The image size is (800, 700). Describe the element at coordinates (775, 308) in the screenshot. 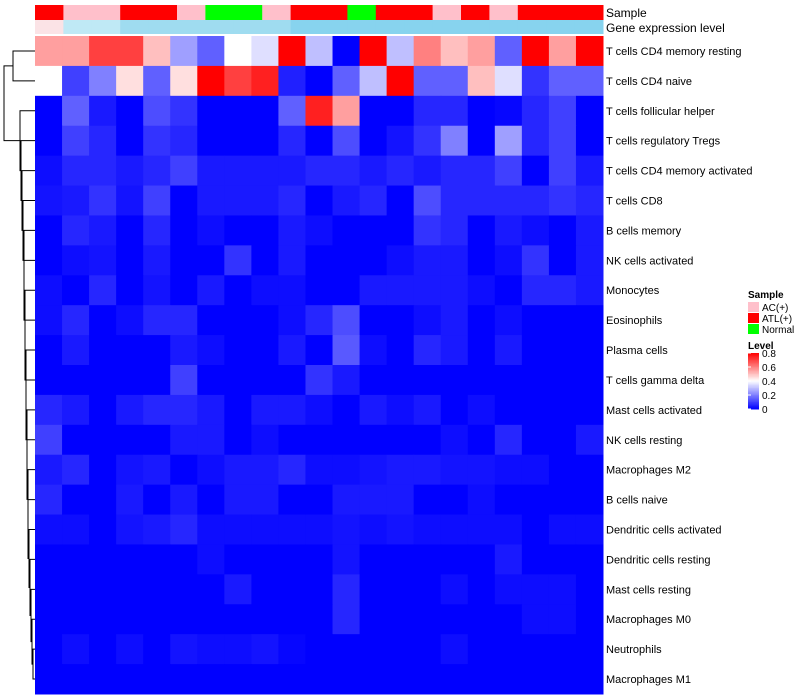

I see `sample-legend-label: AC(+)` at that location.